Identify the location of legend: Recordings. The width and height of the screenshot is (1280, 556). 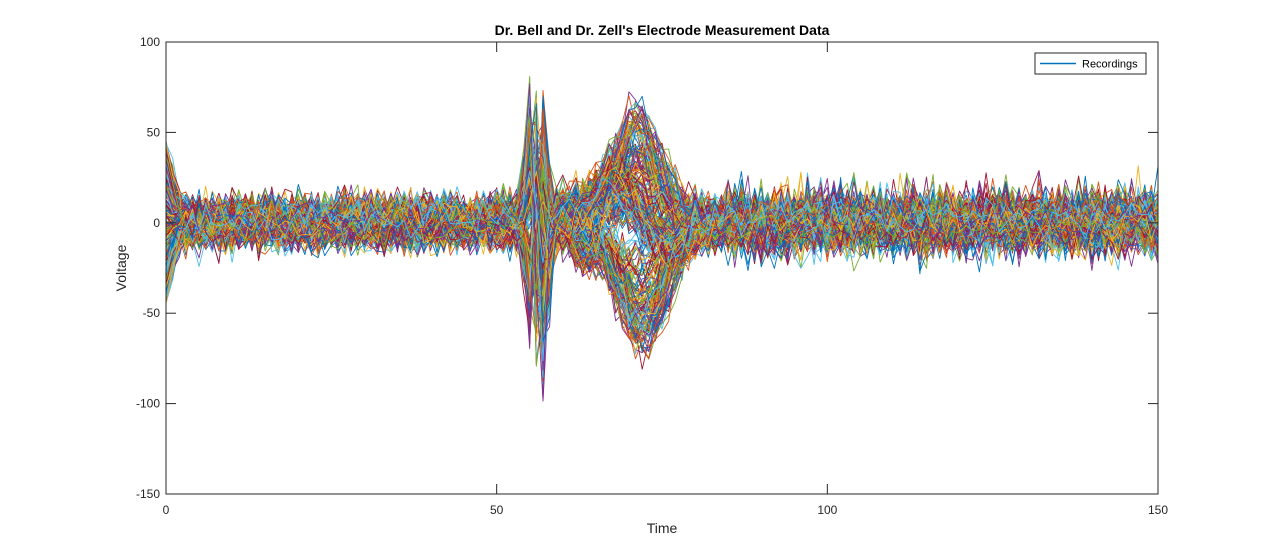
(1090, 63).